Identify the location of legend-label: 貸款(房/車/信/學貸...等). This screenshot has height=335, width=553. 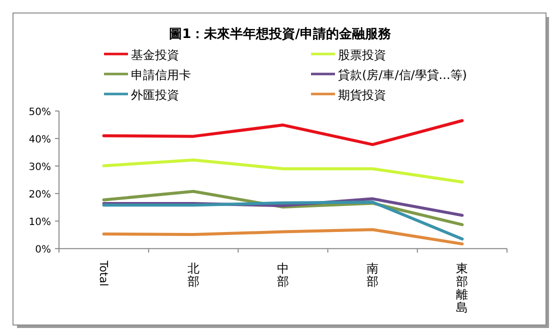
(402, 75).